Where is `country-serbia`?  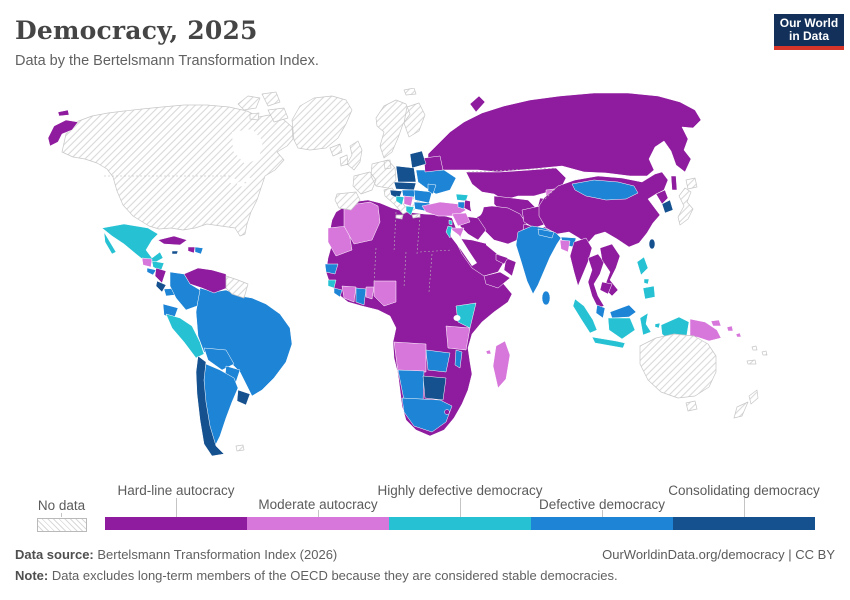 country-serbia is located at coordinates (408, 201).